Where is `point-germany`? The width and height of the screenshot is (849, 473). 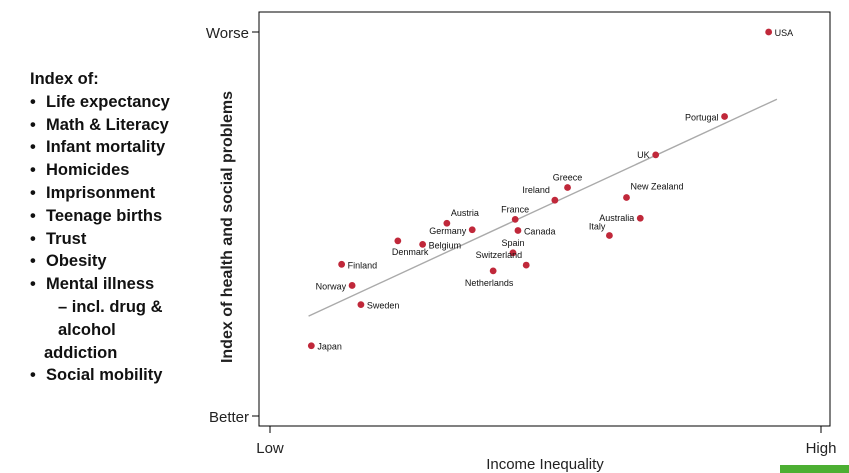
point-germany is located at coordinates (472, 230).